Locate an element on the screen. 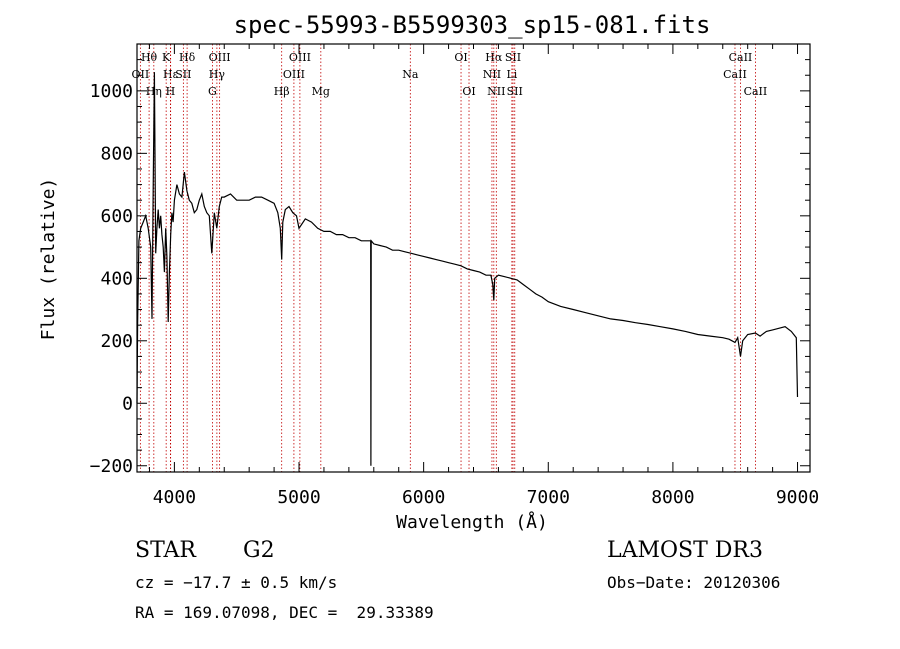 This screenshot has width=900, height=649. y-tick-label: 600 is located at coordinates (116, 216).